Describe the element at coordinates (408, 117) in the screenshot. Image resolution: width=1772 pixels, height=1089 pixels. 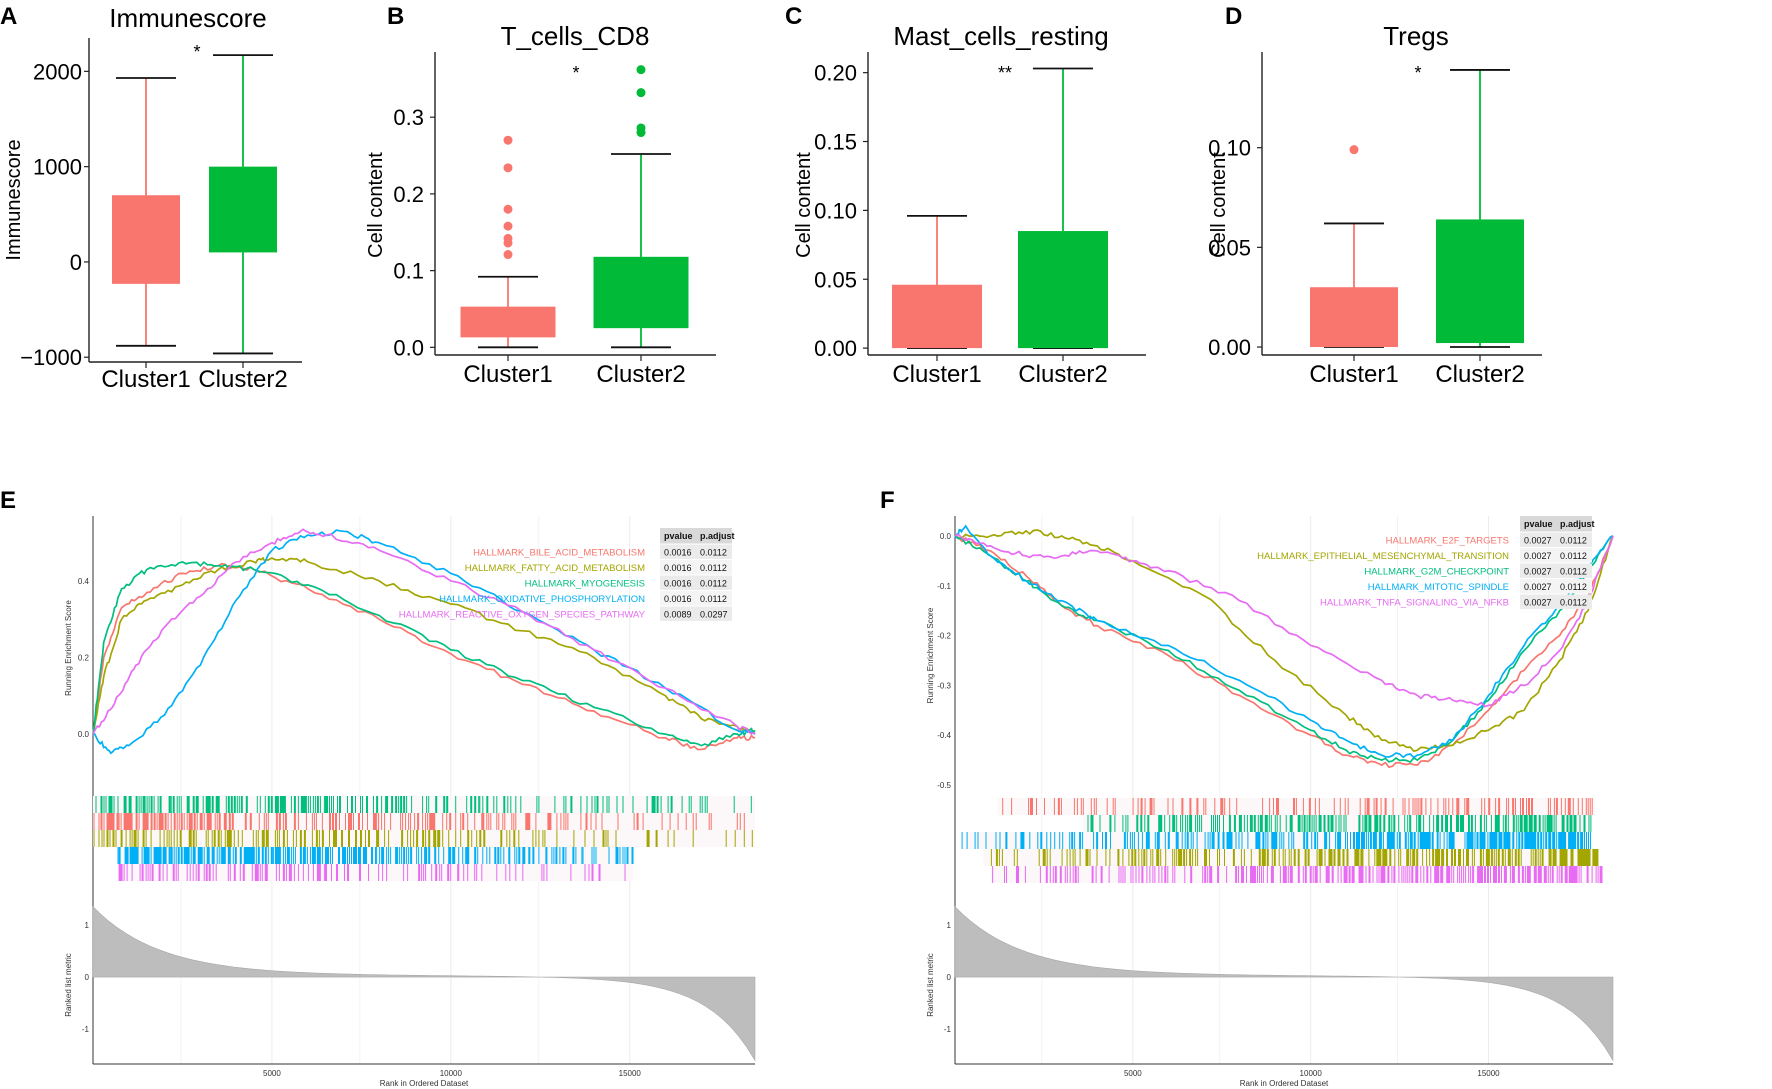
I see `y-tick-label: 0.3` at that location.